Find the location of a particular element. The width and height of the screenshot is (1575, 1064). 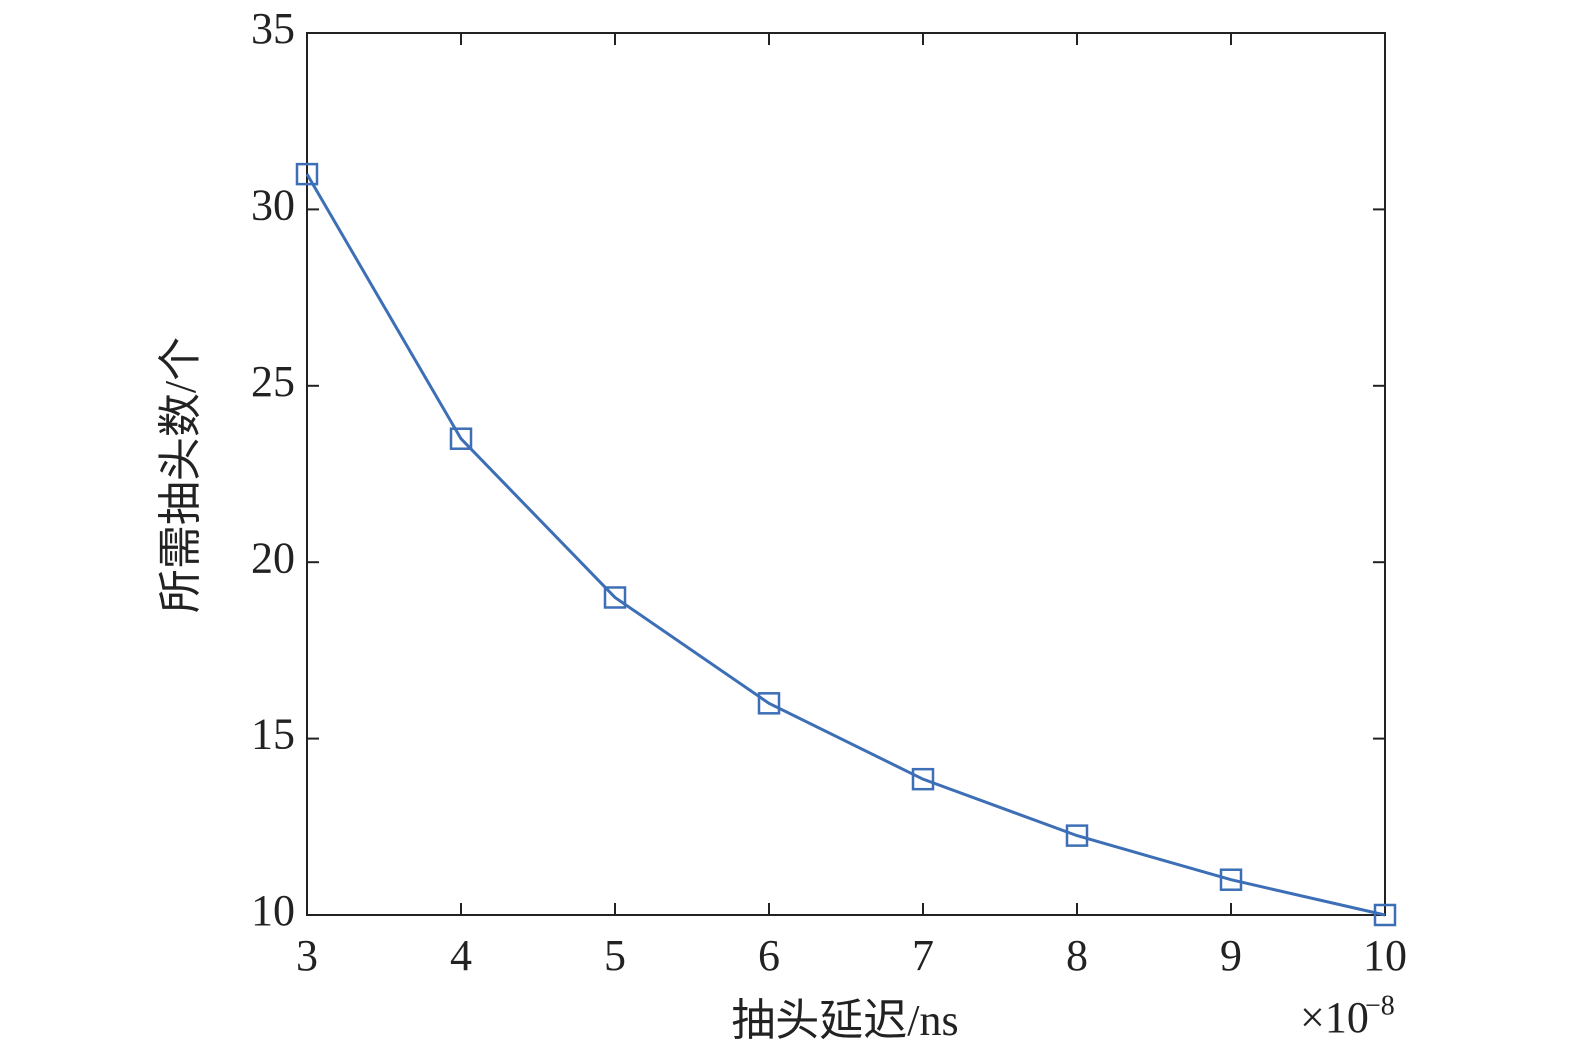

y-axis-label: 所需抽头数/个 is located at coordinates (180, 475).